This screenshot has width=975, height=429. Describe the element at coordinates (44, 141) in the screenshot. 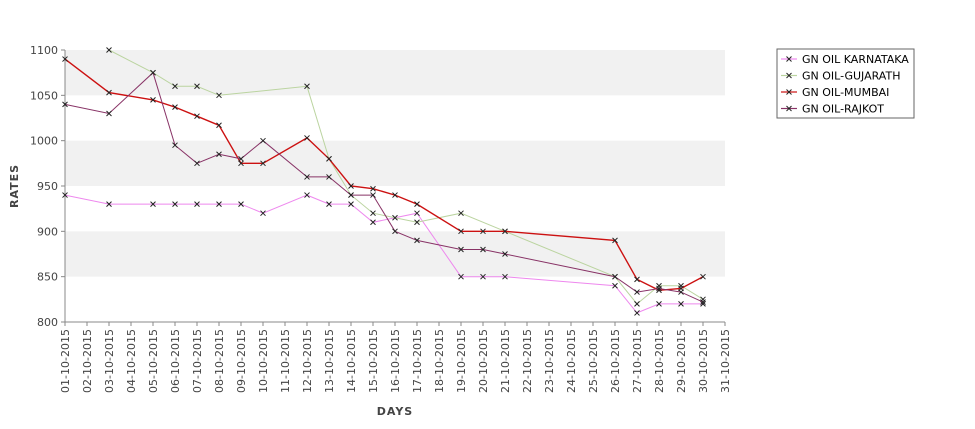

I see `y-tick-label: 1000` at that location.